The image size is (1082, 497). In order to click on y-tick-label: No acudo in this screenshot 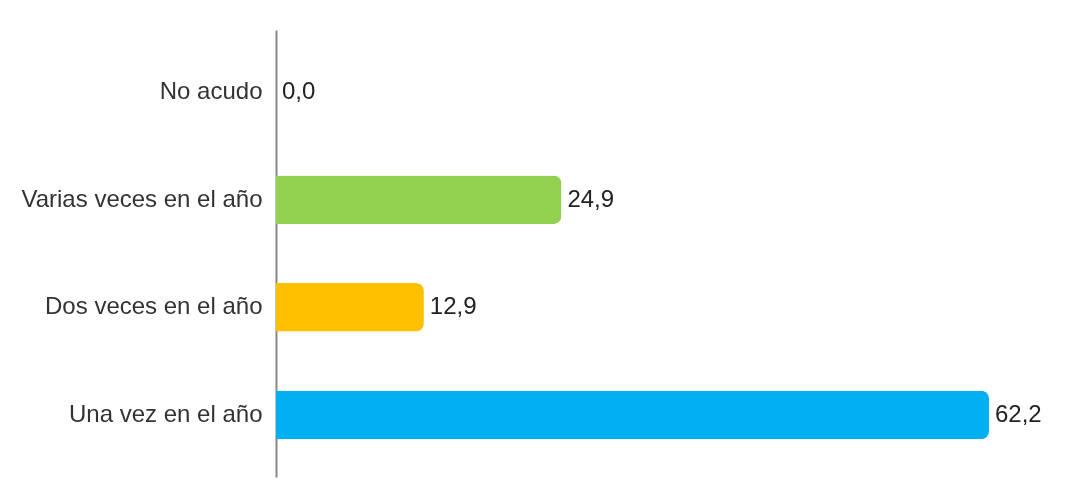, I will do `click(211, 90)`.